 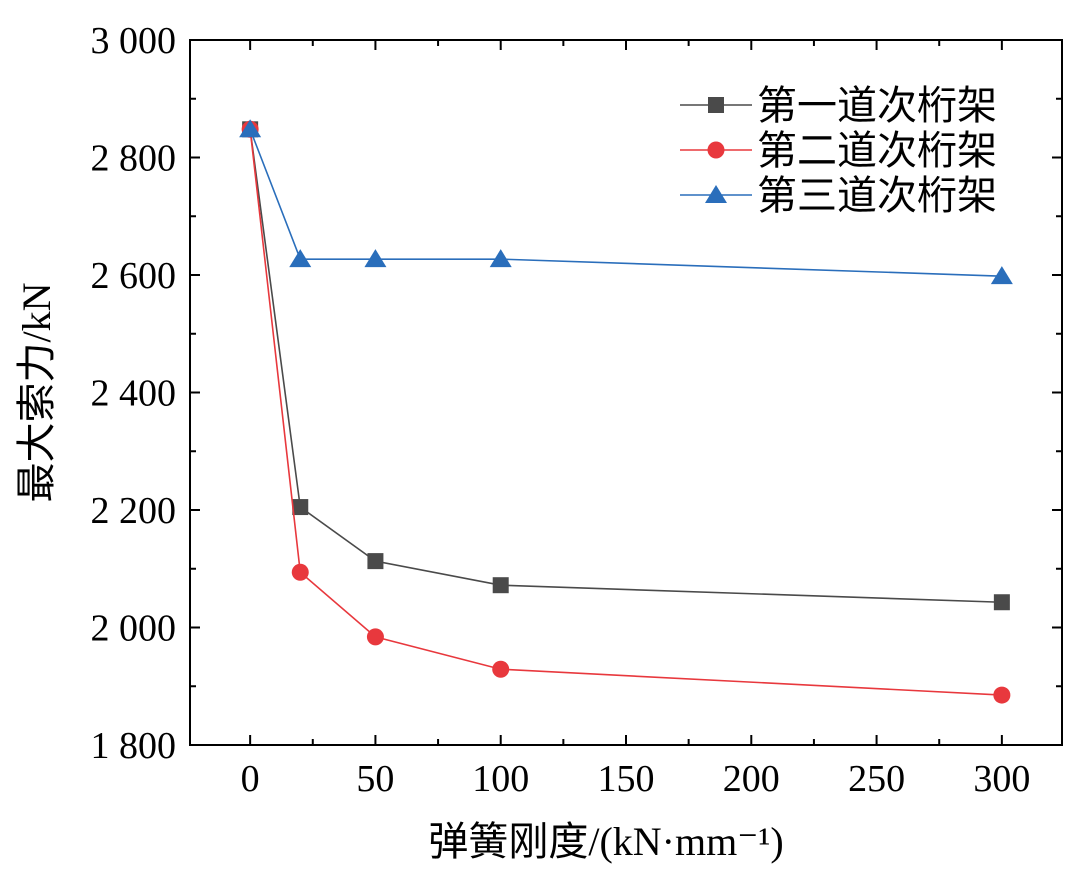 I want to click on legend-label-2: 第二道次桁架, so click(x=877, y=150).